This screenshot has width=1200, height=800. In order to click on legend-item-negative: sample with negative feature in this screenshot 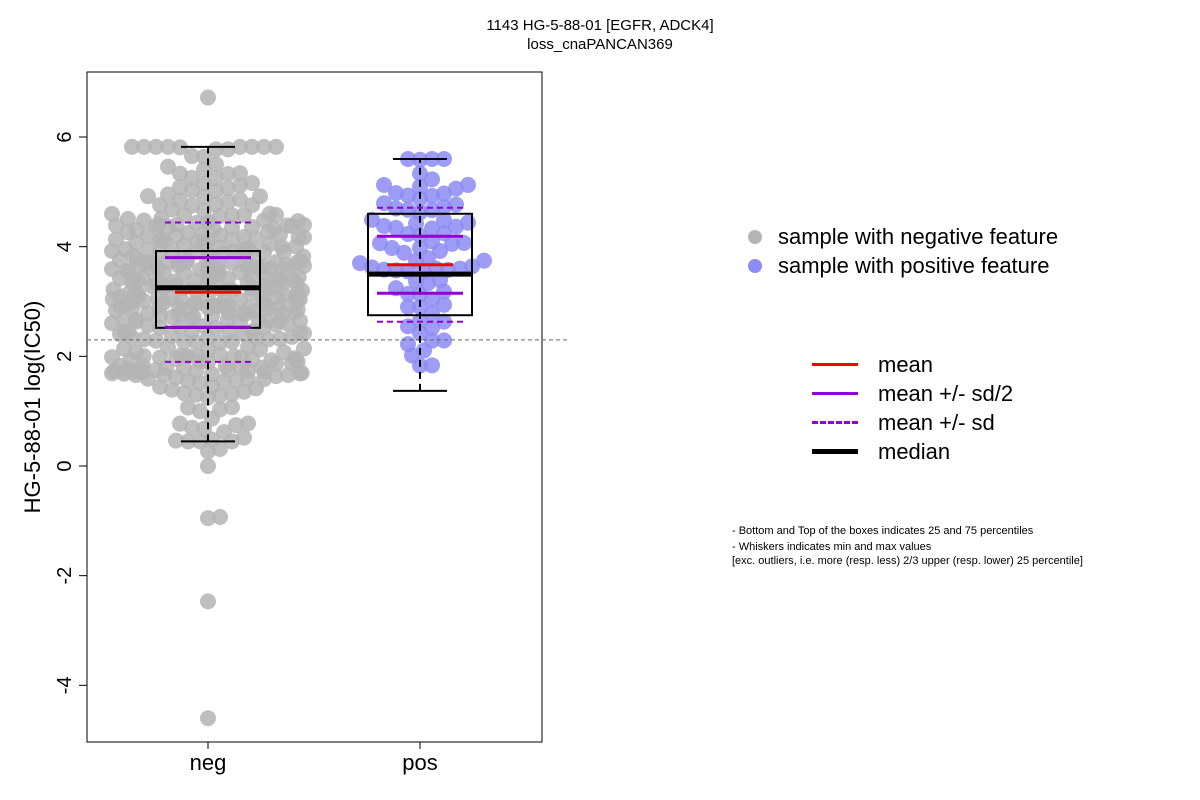, I will do `click(948, 237)`.